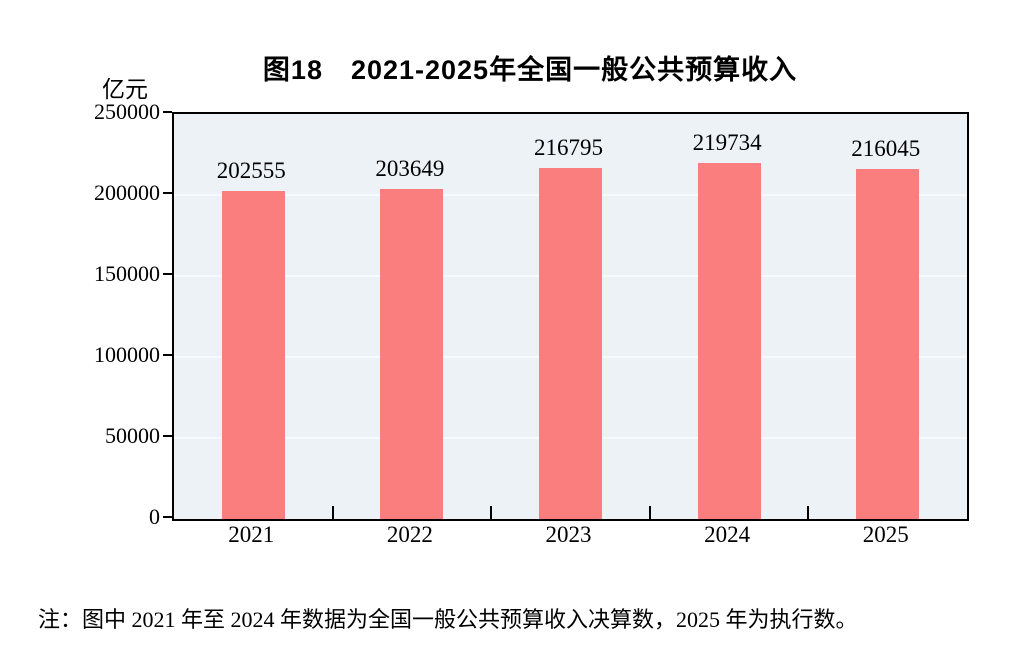  I want to click on bar-2022, so click(412, 354).